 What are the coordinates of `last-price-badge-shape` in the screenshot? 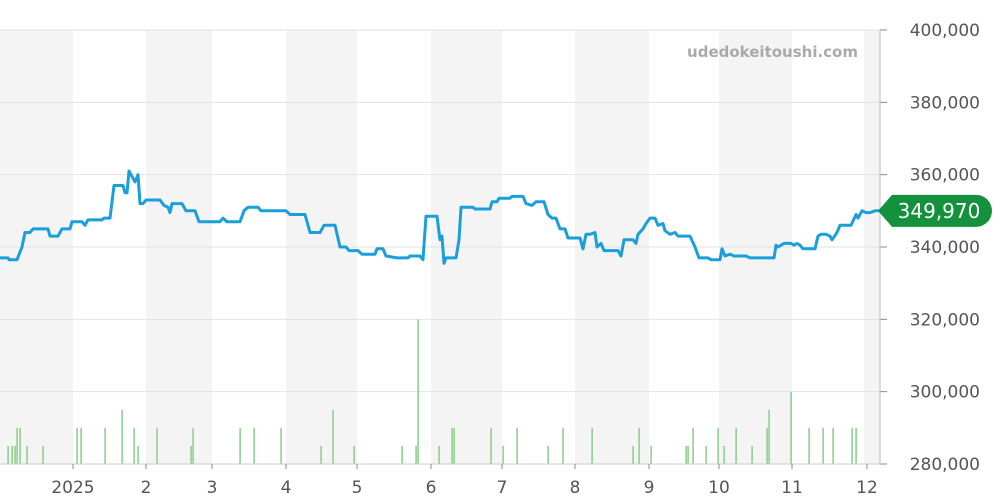 It's located at (935, 210).